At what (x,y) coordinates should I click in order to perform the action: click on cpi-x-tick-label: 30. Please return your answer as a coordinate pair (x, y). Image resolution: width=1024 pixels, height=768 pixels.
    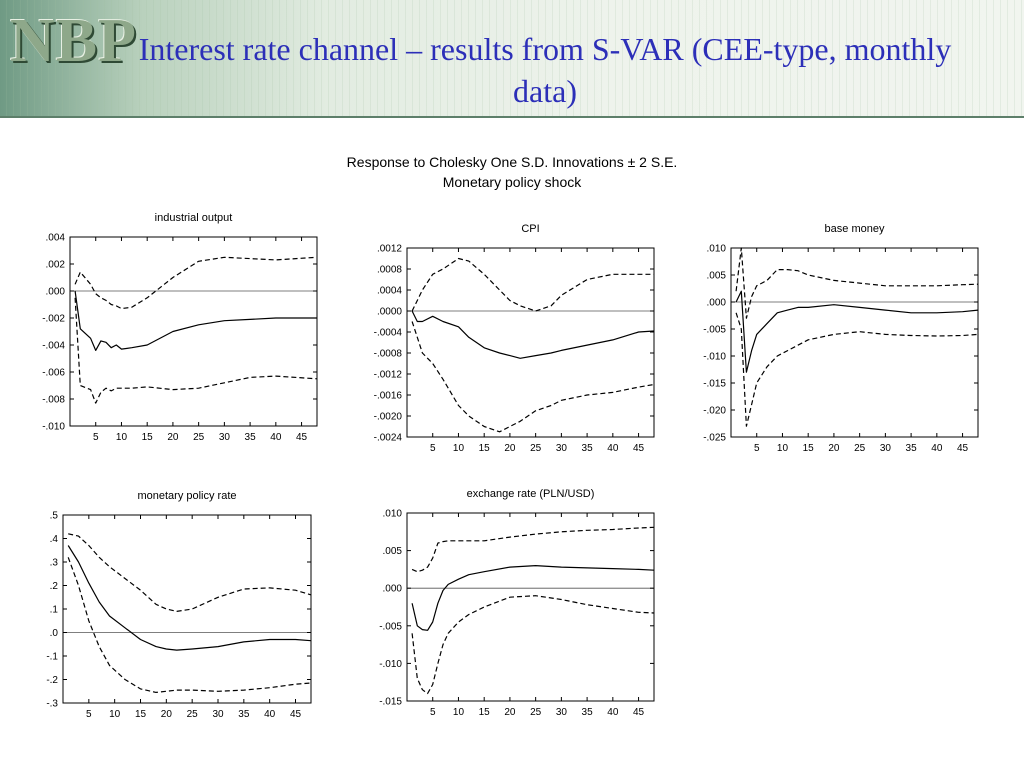
    Looking at the image, I should click on (562, 448).